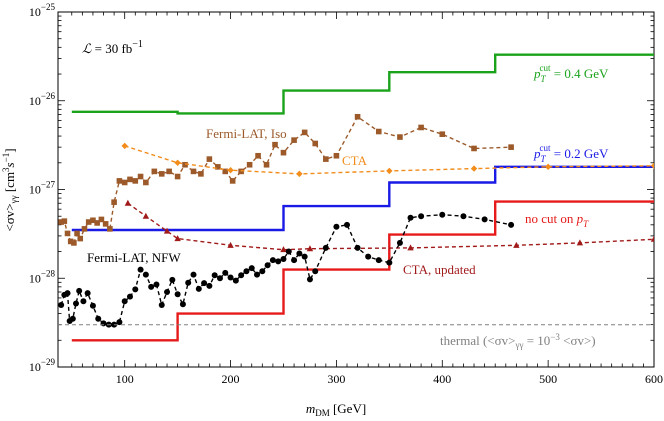  Describe the element at coordinates (42, 276) in the screenshot. I see `y-tick-label: 10−28` at that location.